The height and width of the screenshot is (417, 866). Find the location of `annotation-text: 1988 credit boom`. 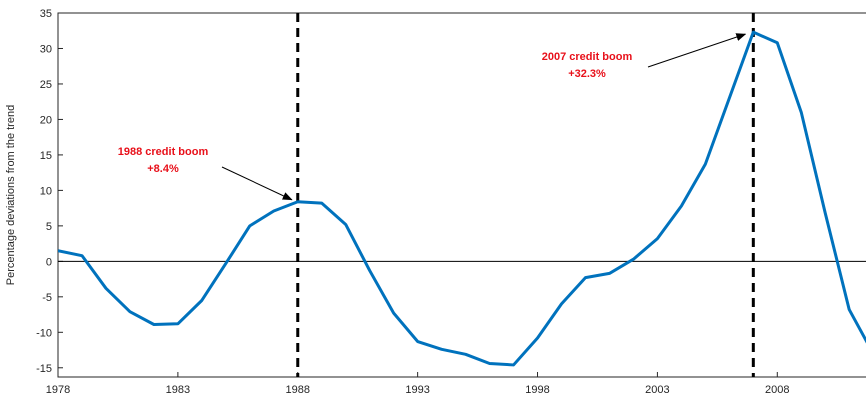

annotation-text: 1988 credit boom is located at coordinates (163, 152).